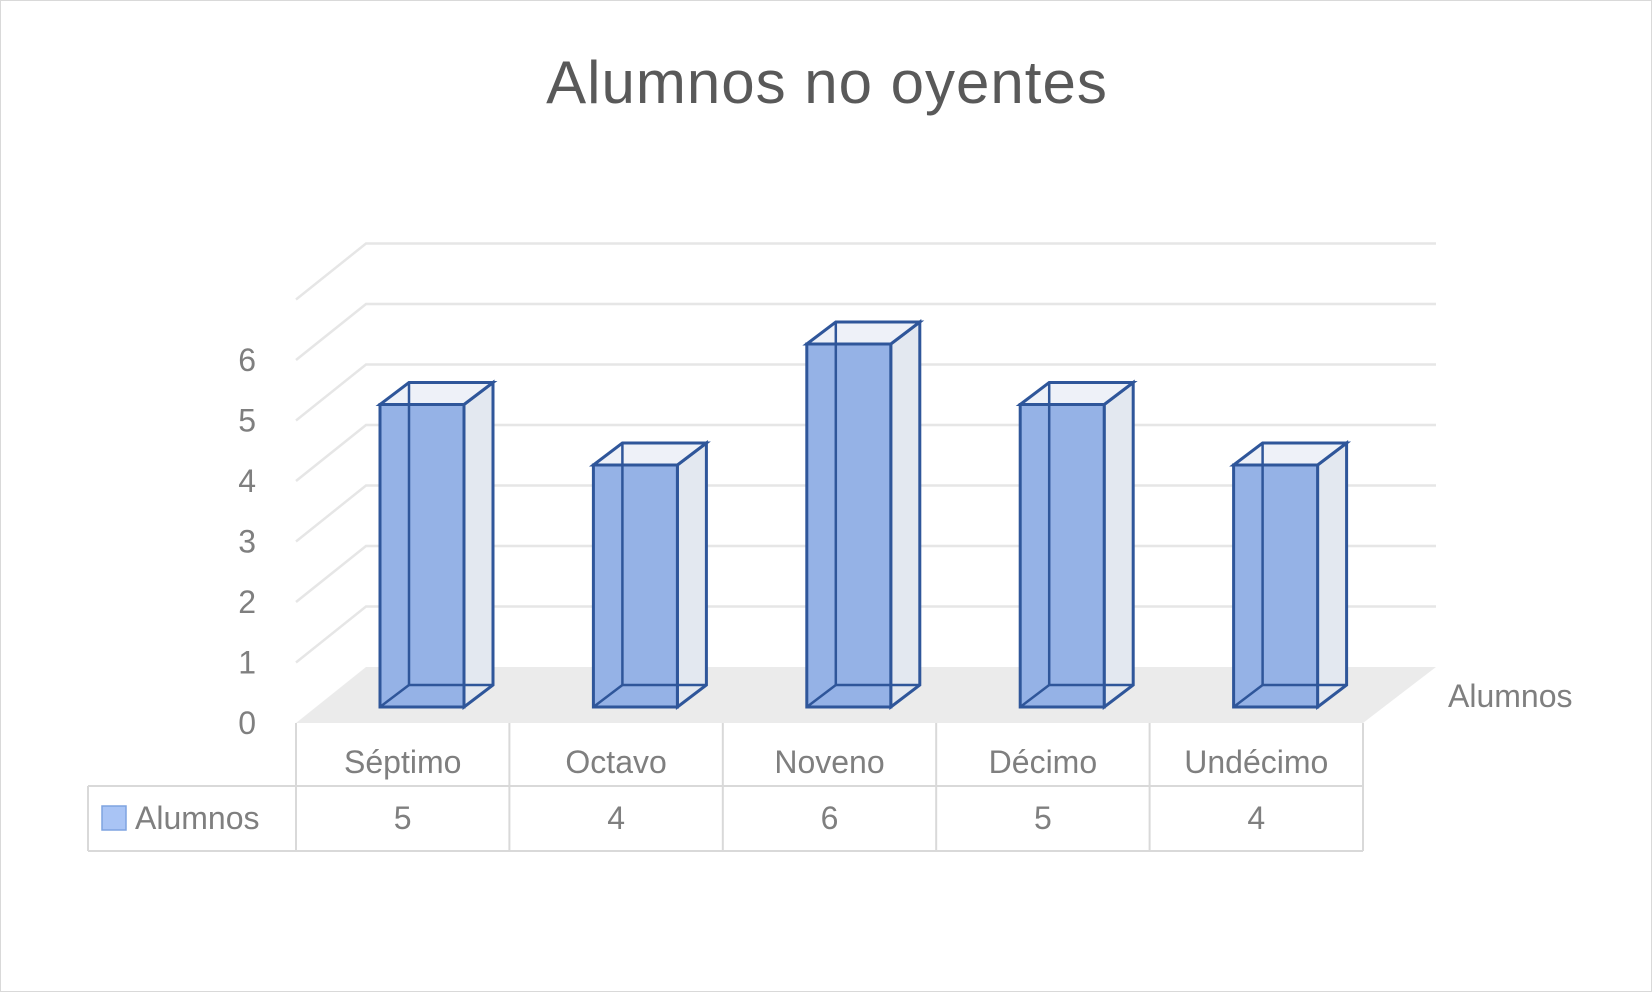 This screenshot has width=1652, height=993. I want to click on legend-swatch, so click(114, 818).